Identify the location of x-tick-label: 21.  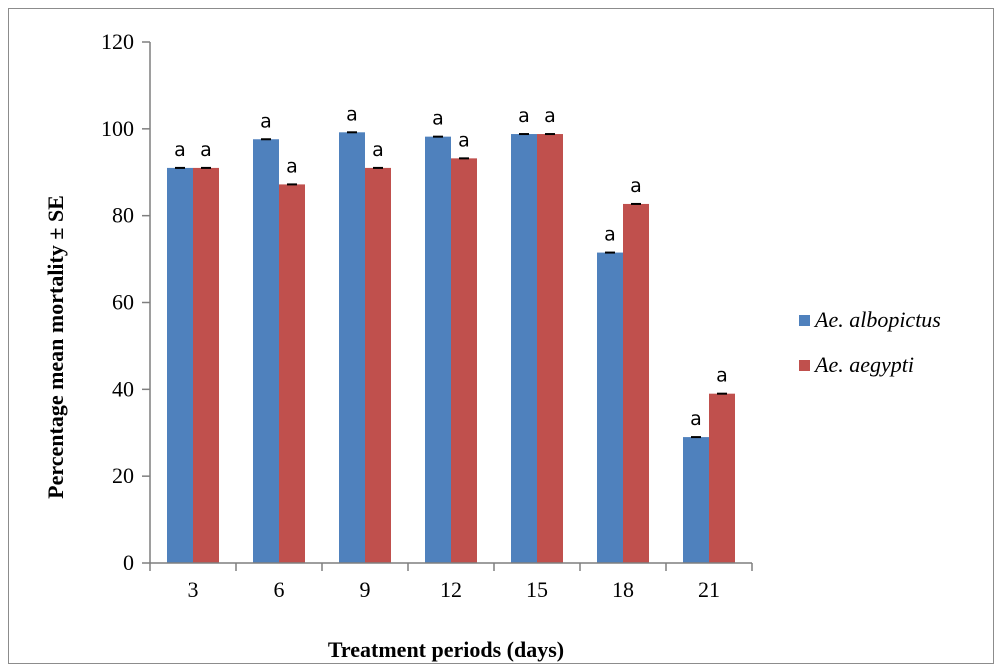
(709, 589).